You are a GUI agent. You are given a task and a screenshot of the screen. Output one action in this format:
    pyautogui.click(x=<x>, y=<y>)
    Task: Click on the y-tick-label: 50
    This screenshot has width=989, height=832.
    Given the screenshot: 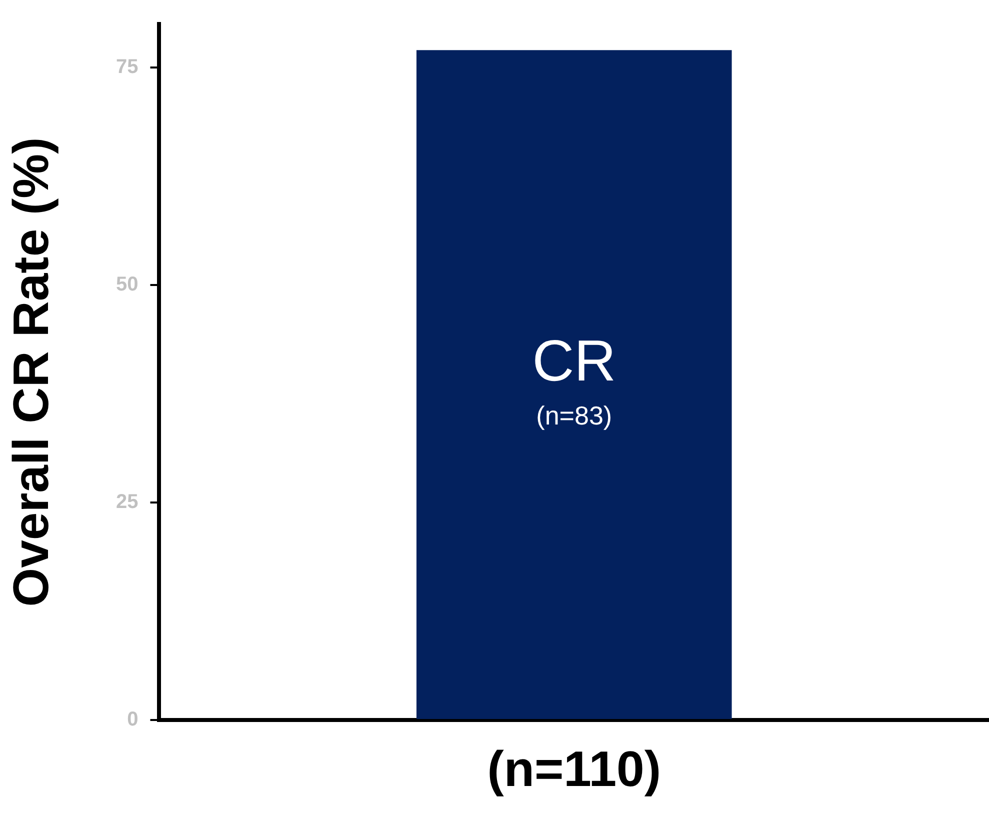 What is the action you would take?
    pyautogui.click(x=127, y=285)
    